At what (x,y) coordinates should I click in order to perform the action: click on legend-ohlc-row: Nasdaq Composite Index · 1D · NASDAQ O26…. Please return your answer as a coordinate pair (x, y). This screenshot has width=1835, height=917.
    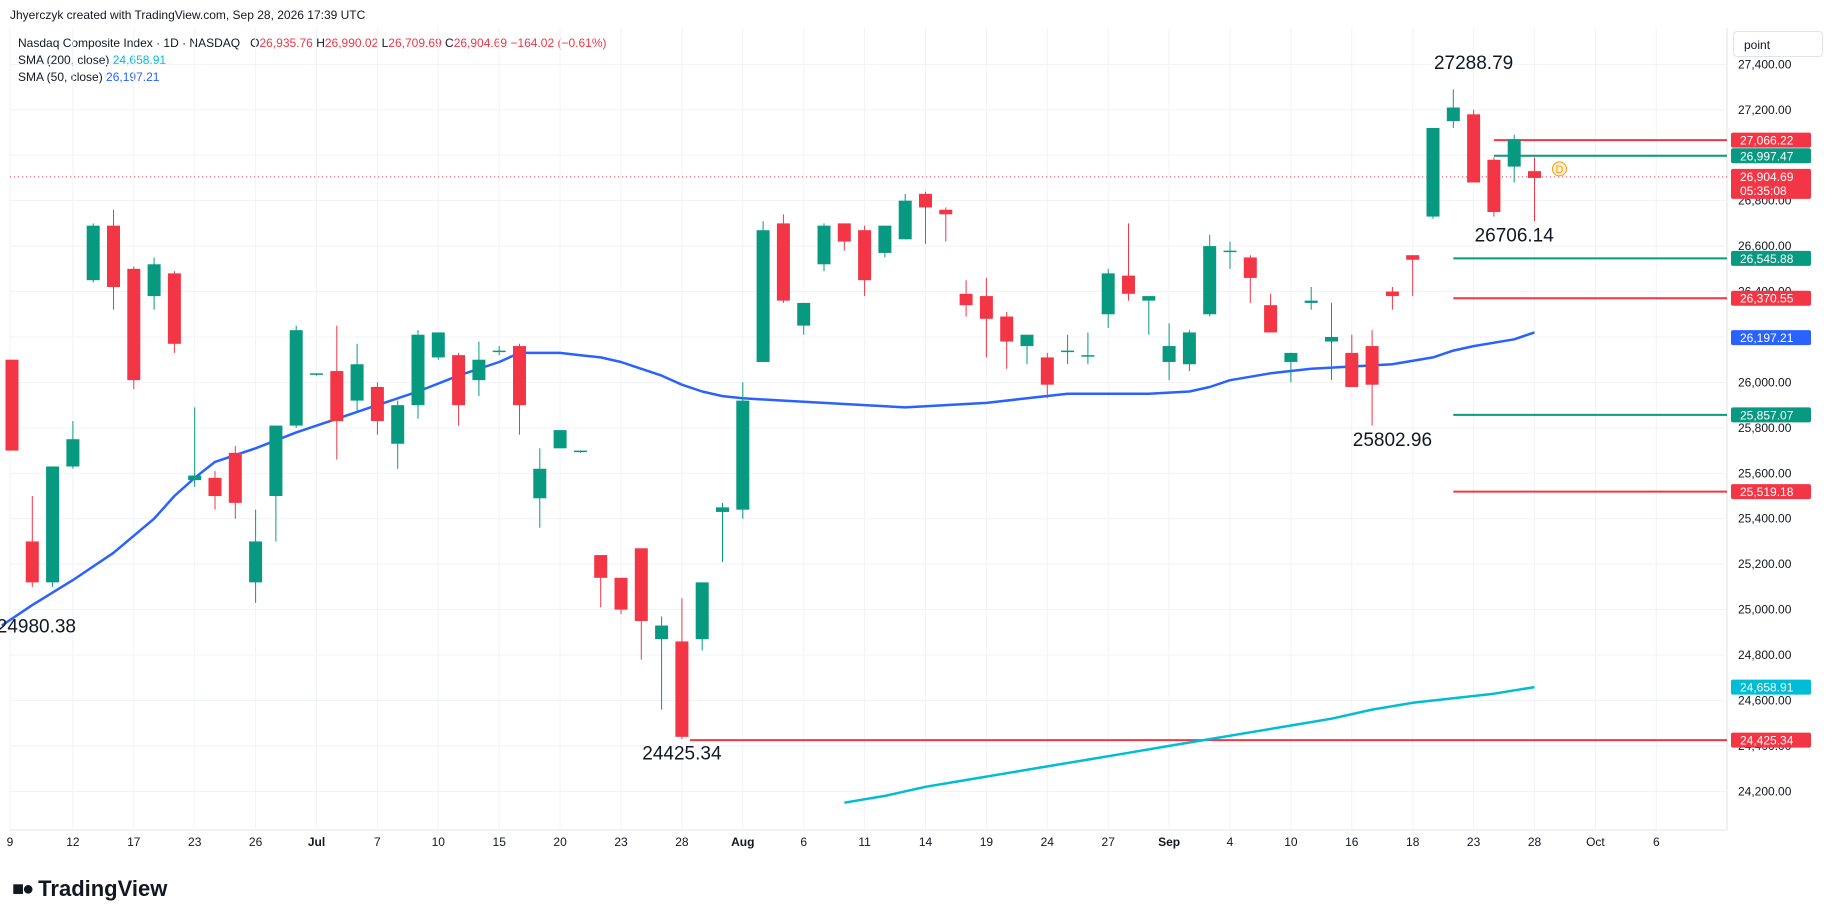
    Looking at the image, I should click on (312, 43).